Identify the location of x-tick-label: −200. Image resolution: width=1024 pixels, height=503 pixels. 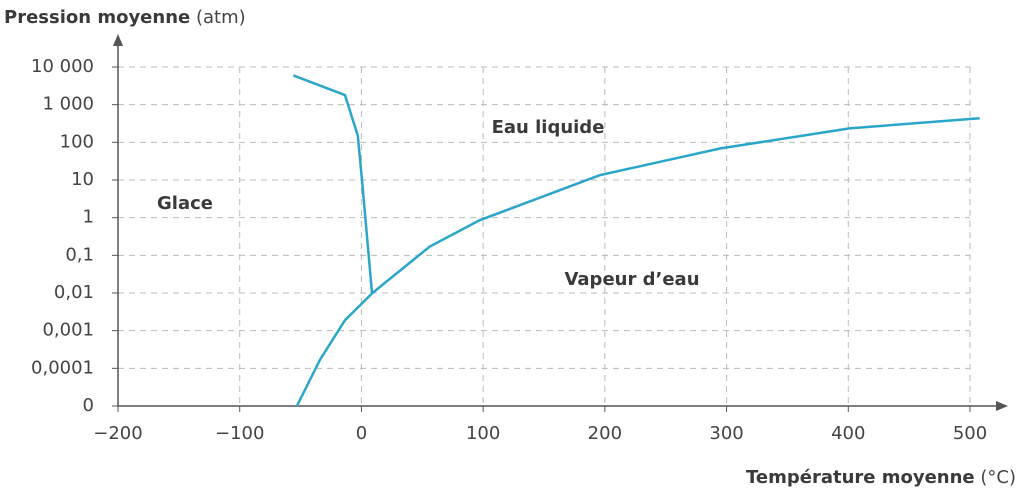
(117, 433).